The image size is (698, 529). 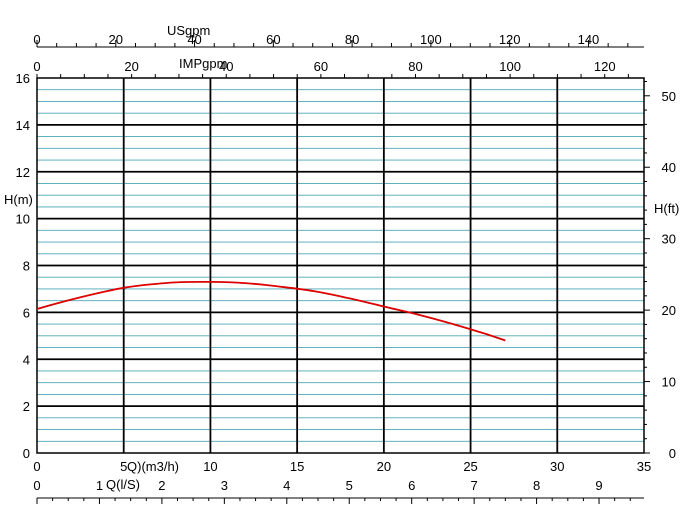 What do you see at coordinates (666, 208) in the screenshot?
I see `y-right-axis-label: H(ft)` at bounding box center [666, 208].